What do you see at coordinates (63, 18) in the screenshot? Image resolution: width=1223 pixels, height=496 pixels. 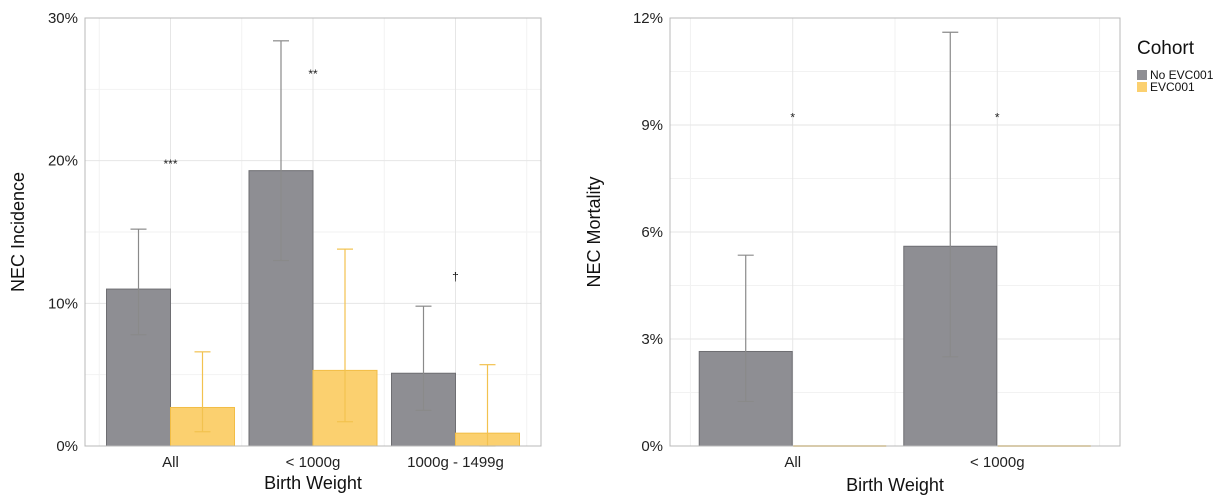 I see `y-tick-label: 30%` at bounding box center [63, 18].